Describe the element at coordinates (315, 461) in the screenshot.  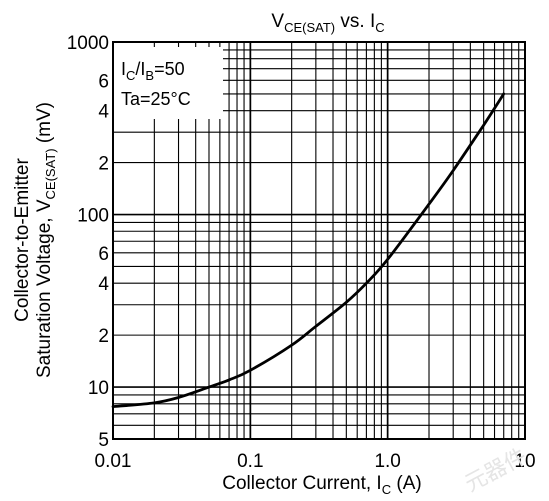
I see `x-tick-labels: 0.01 0.1 1.0 10` at that location.